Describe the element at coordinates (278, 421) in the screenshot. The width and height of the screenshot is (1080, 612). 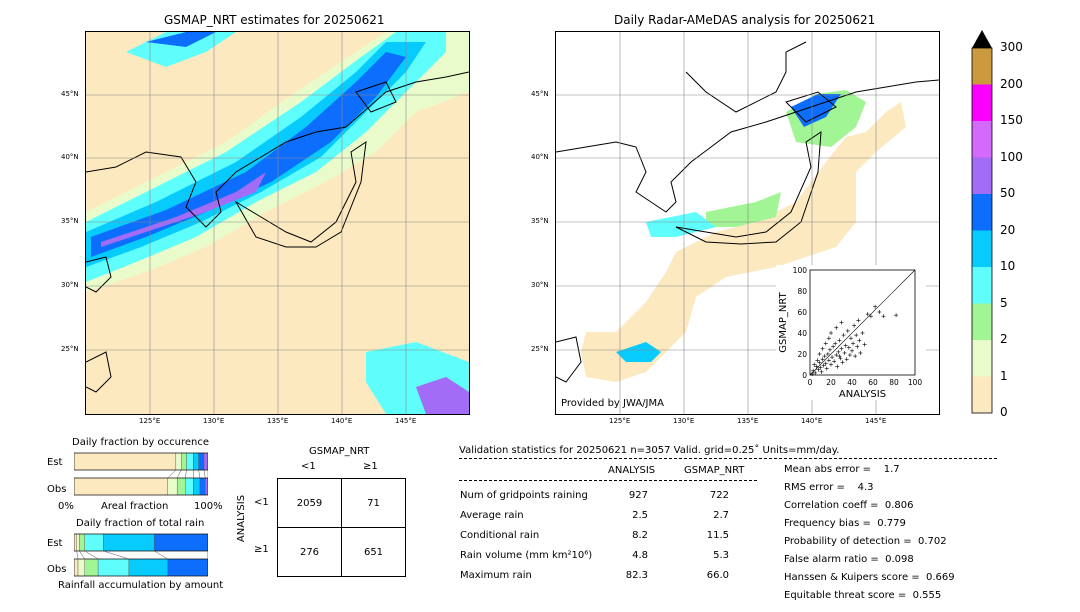
I see `left-lon-tick-135: 135°E` at that location.